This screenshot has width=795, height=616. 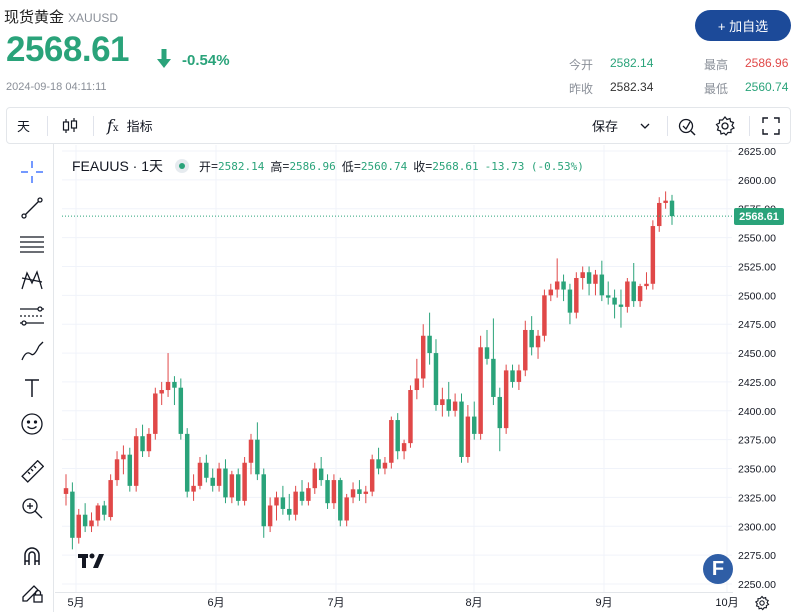 What do you see at coordinates (32, 592) in the screenshot?
I see `lock-pencil-icon` at bounding box center [32, 592].